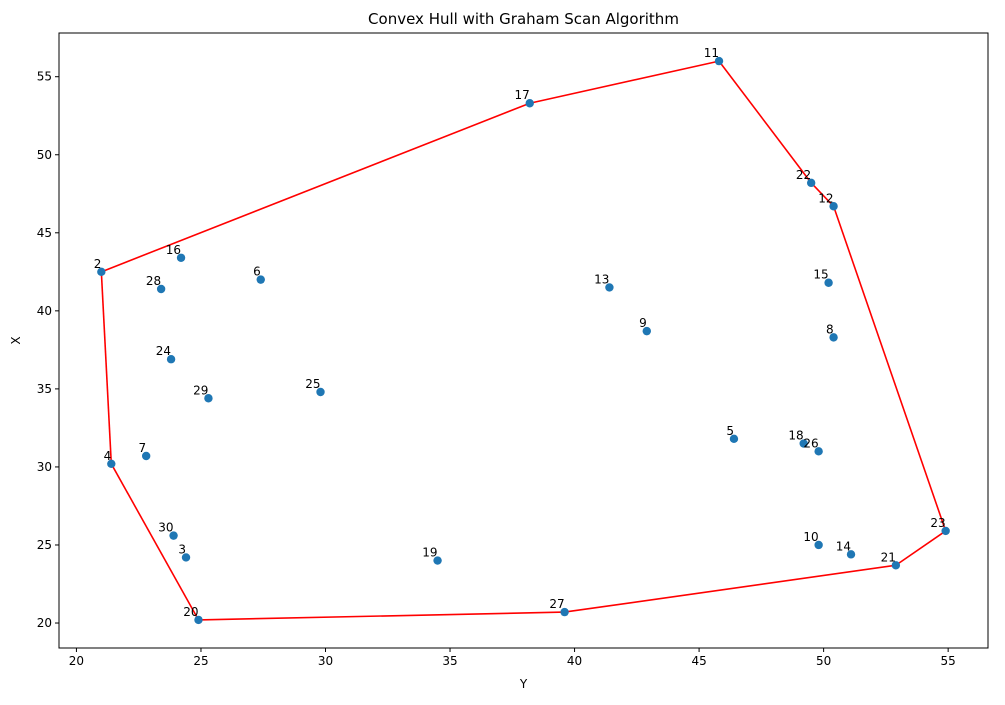  What do you see at coordinates (163, 351) in the screenshot?
I see `point-label: 24` at bounding box center [163, 351].